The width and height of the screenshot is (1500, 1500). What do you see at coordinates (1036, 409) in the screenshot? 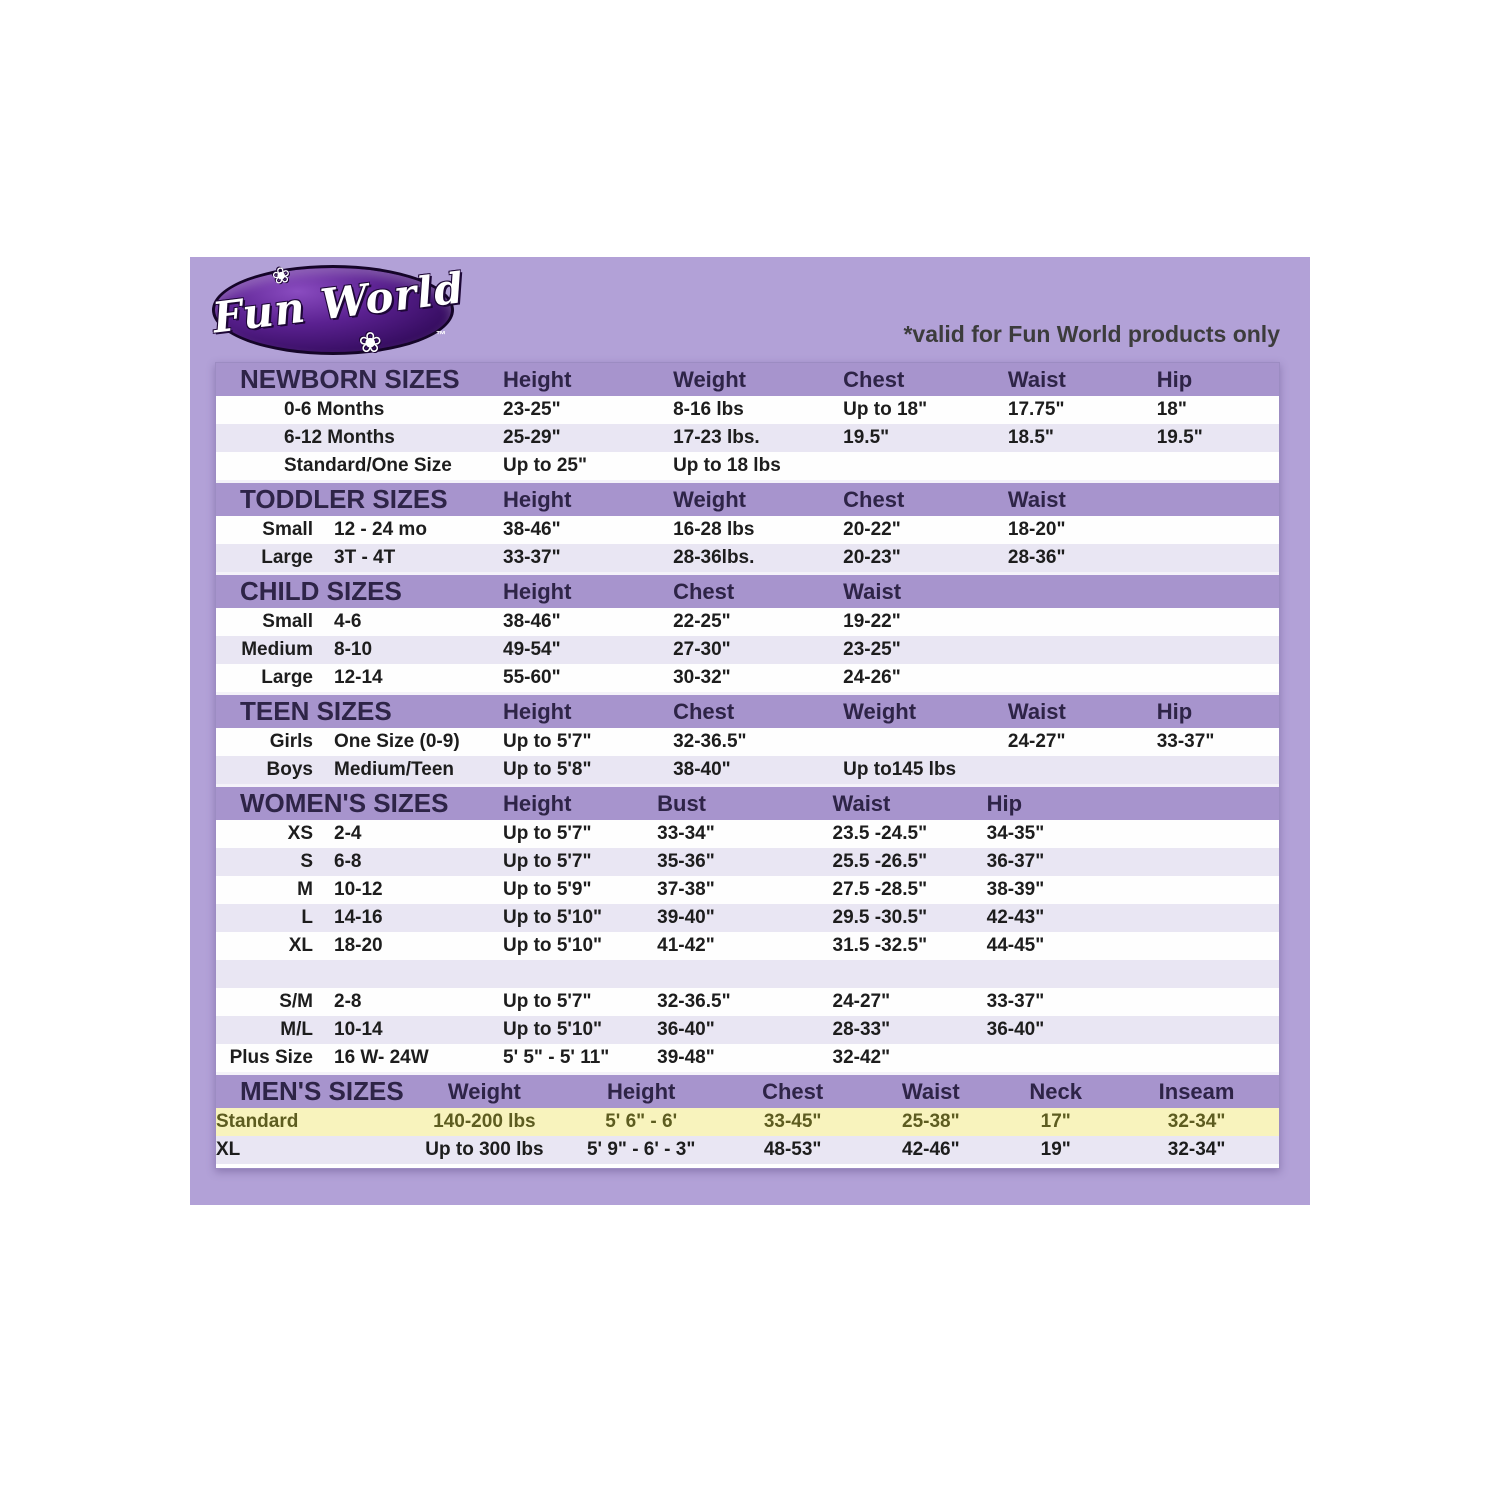
I see `measurement-cell: 17.75"` at bounding box center [1036, 409].